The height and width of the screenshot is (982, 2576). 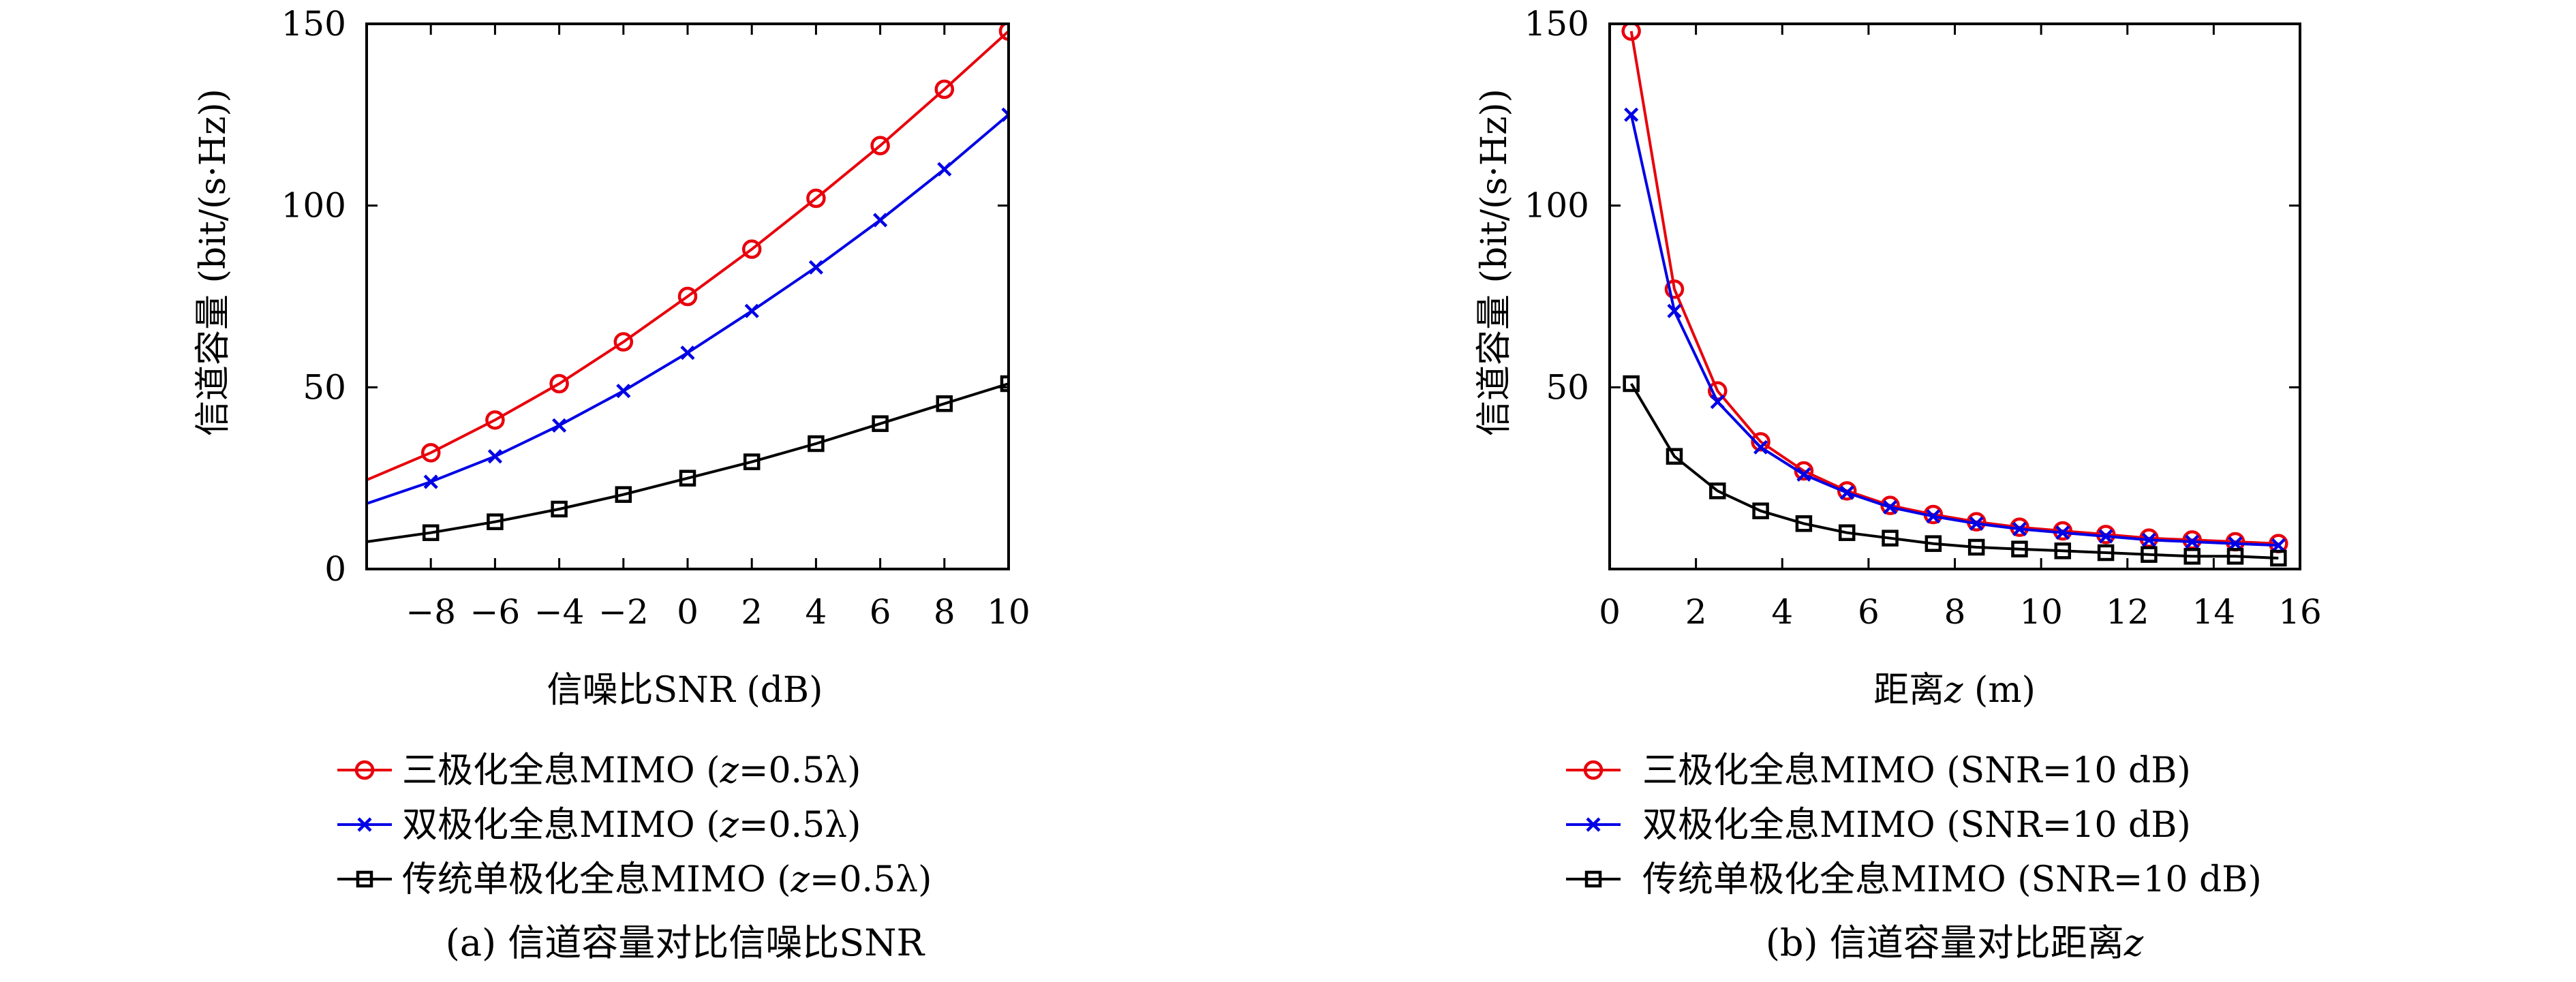 I want to click on x-tick-label: 12, so click(x=2127, y=612).